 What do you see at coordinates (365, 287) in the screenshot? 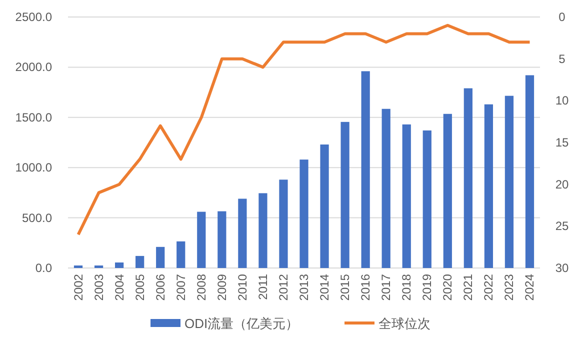
I see `x-tick-label: 2016` at bounding box center [365, 287].